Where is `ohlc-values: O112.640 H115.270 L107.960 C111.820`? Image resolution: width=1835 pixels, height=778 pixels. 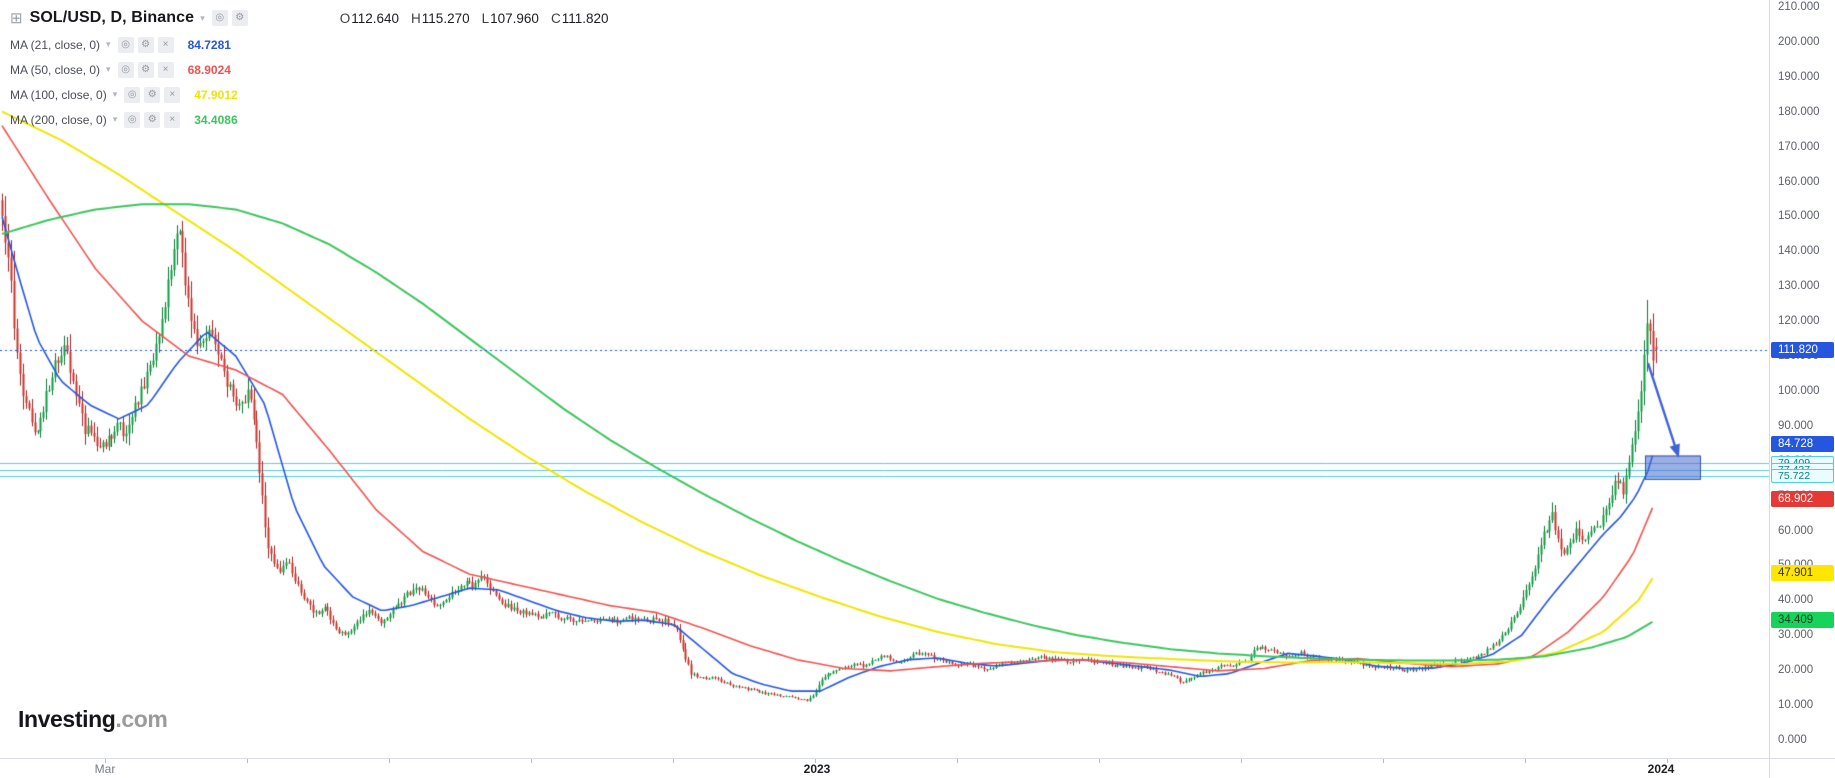
ohlc-values: O112.640 H115.270 L107.960 C111.820 is located at coordinates (474, 18).